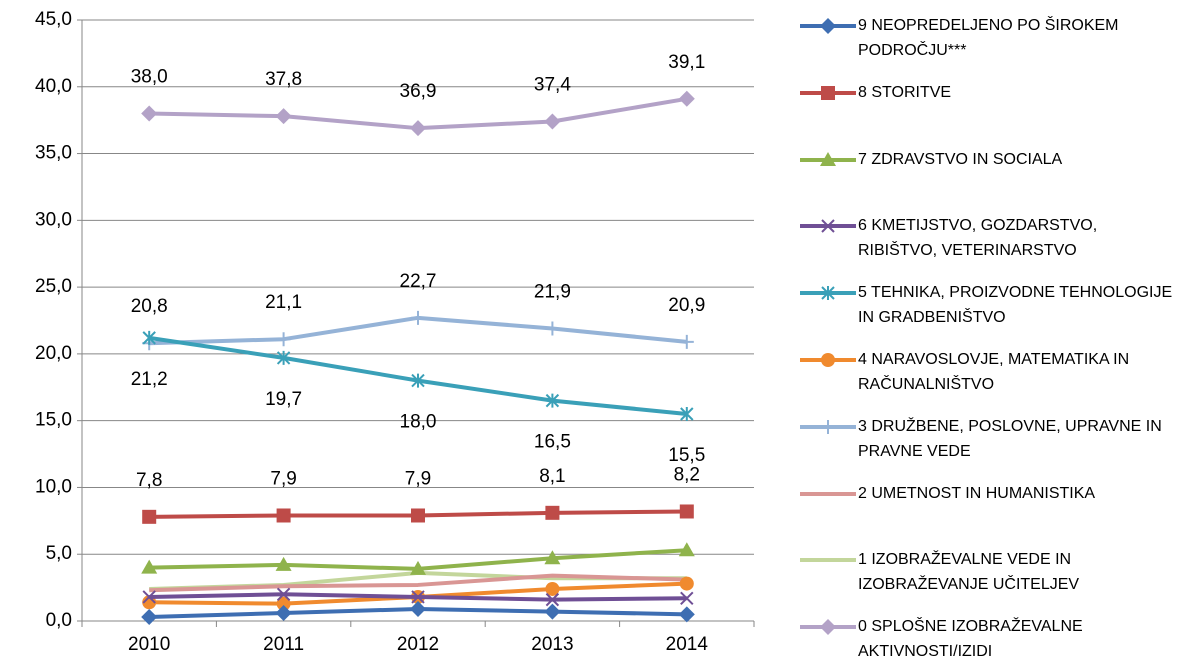  Describe the element at coordinates (686, 62) in the screenshot. I see `data-label: 39,1` at that location.